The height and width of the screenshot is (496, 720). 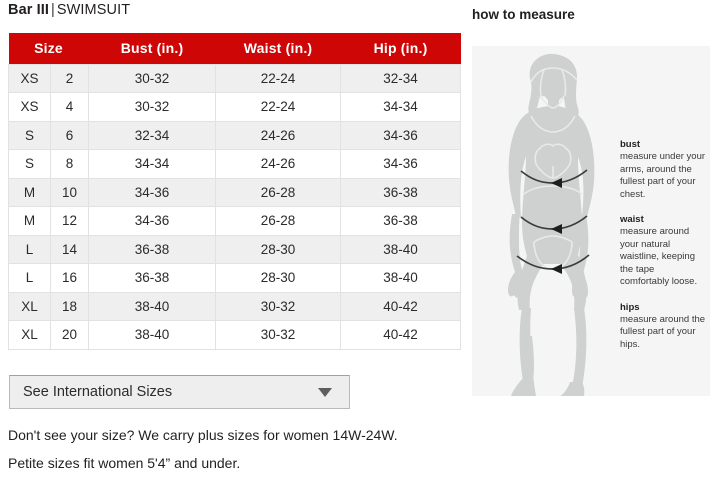 I want to click on measure-term-hips: hips, so click(x=630, y=307).